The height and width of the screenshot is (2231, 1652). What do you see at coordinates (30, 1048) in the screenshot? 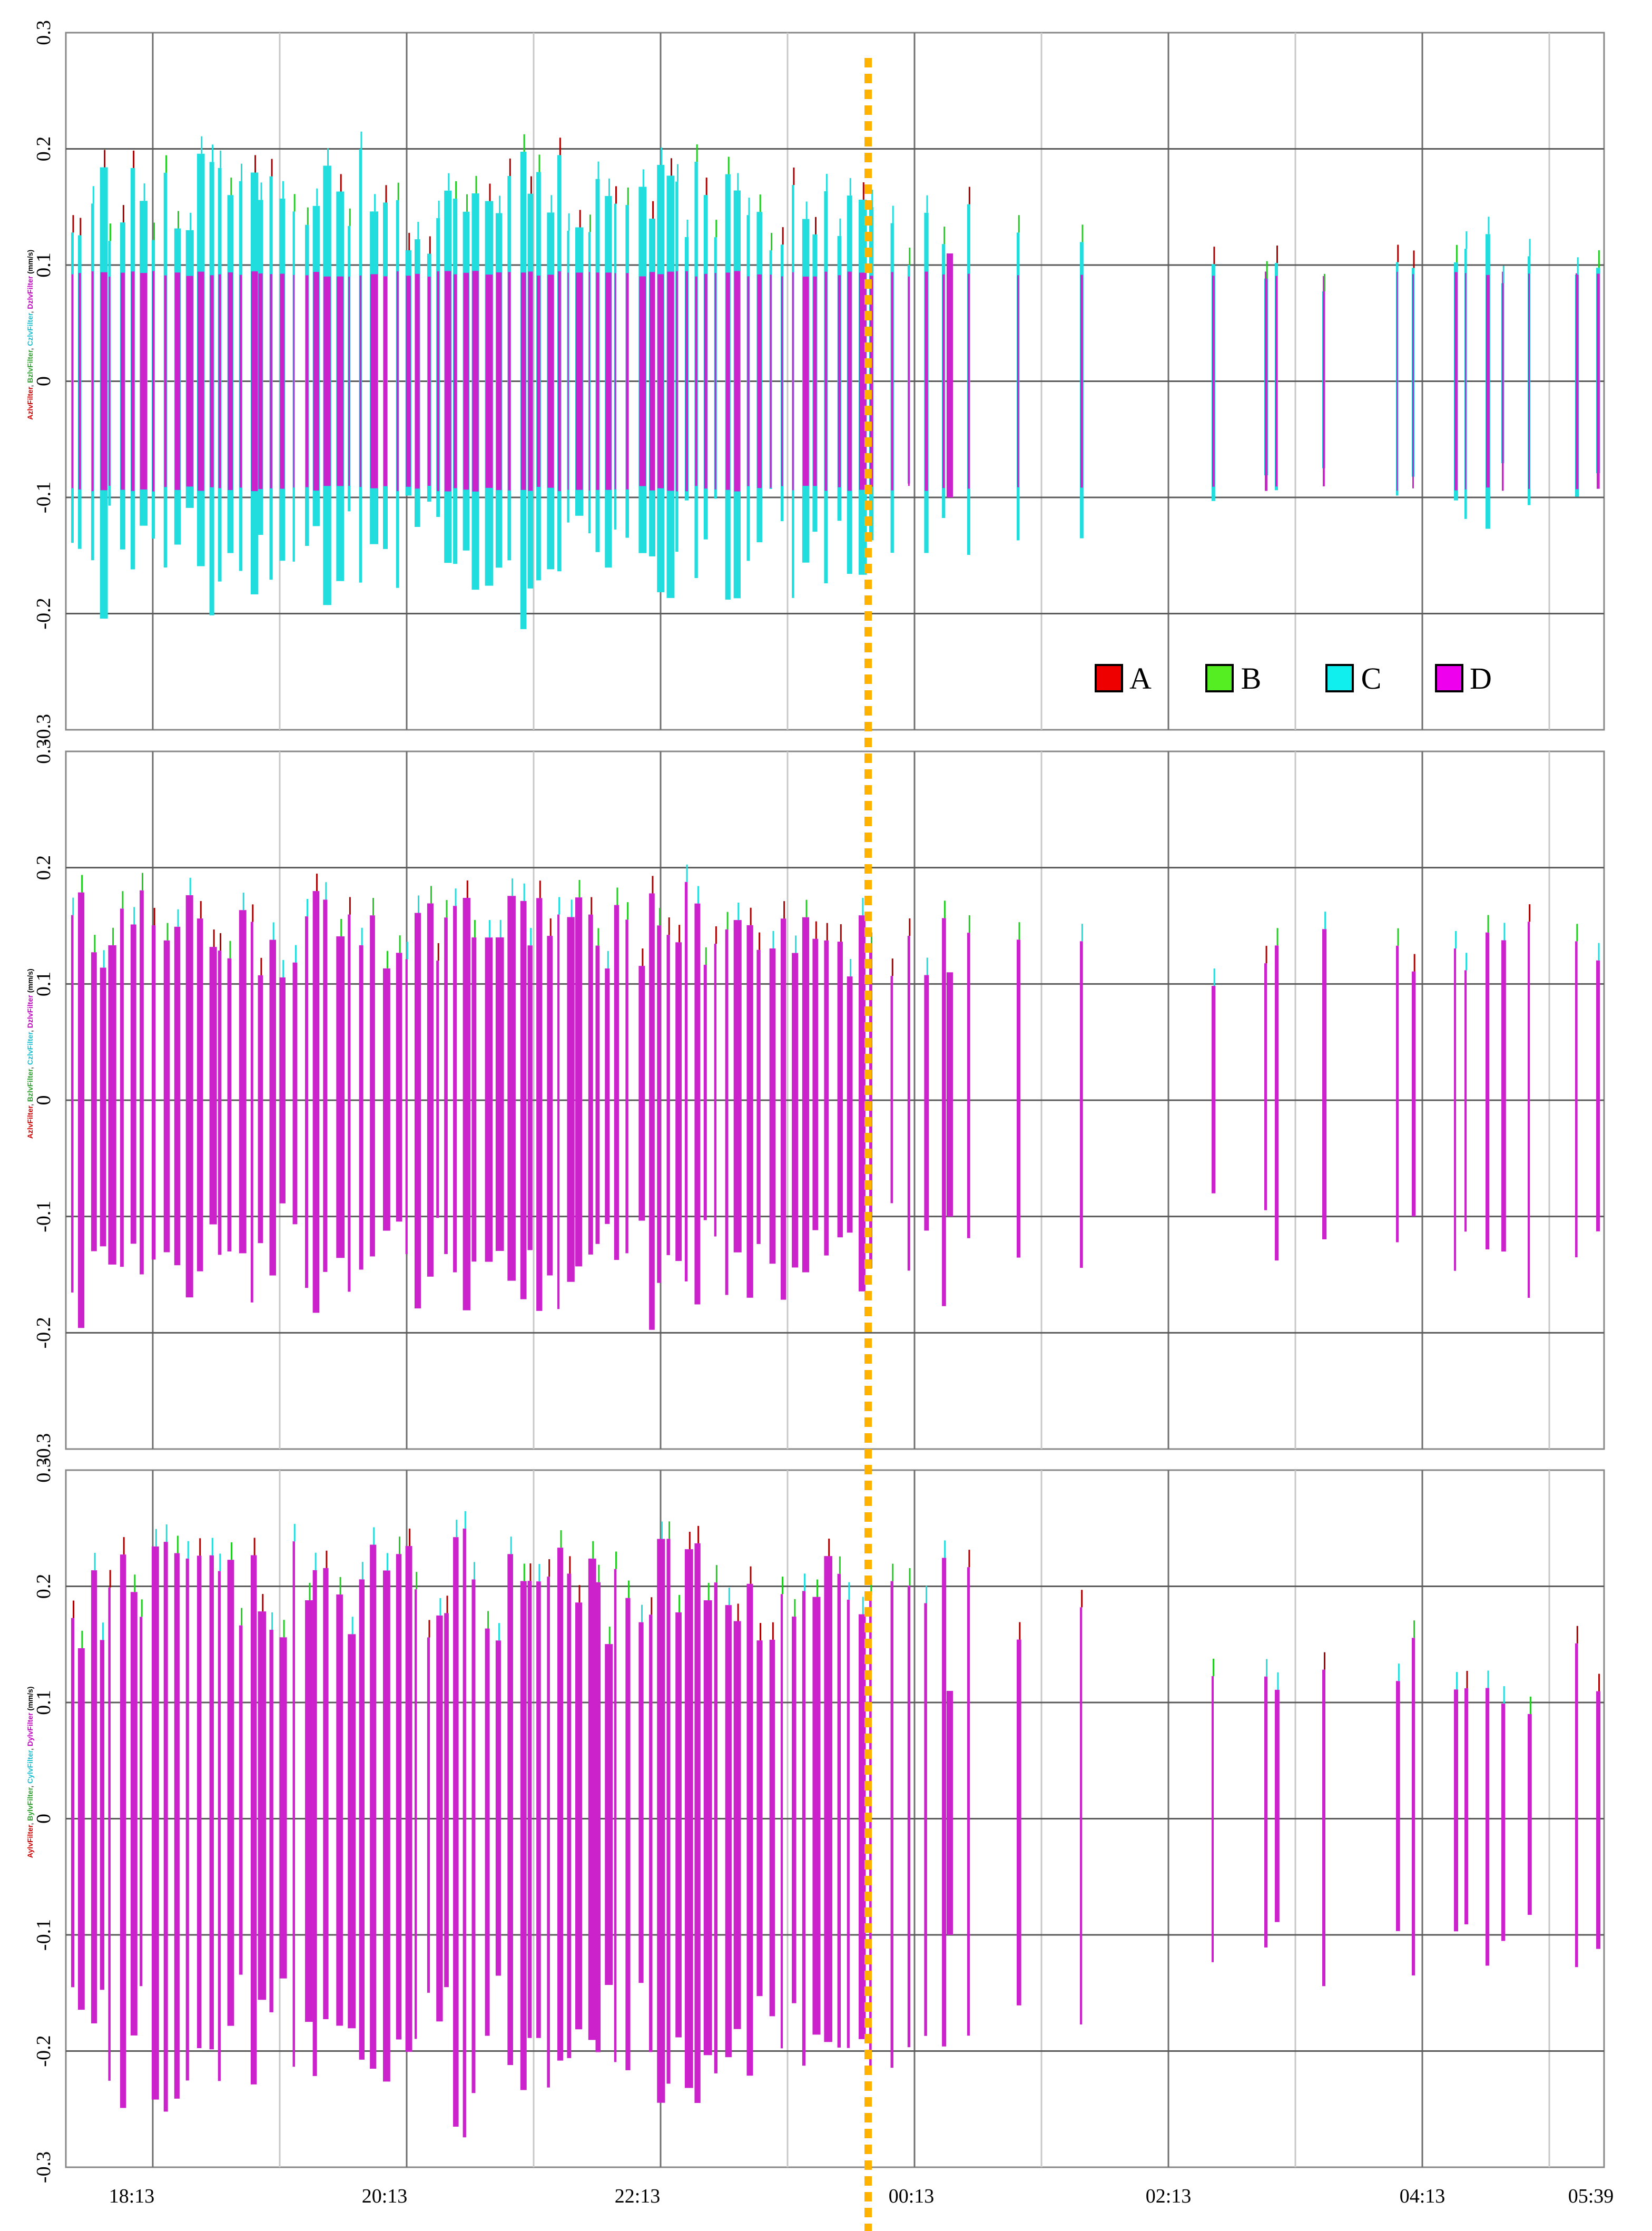
I see `y-axis-label-part: CzlvFilter` at bounding box center [30, 1048].